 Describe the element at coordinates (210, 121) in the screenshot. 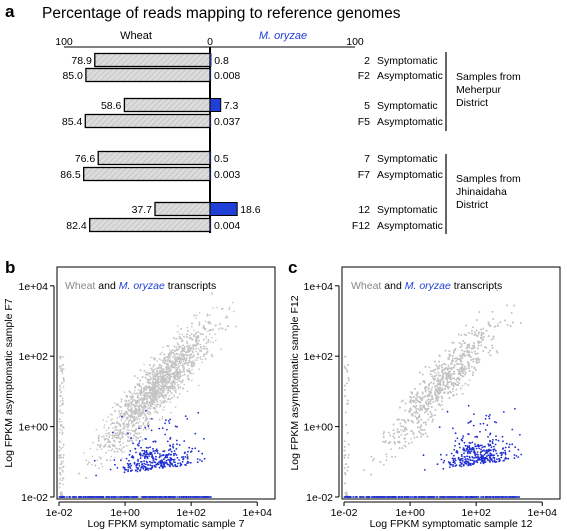

I see `oryzae-bar` at that location.